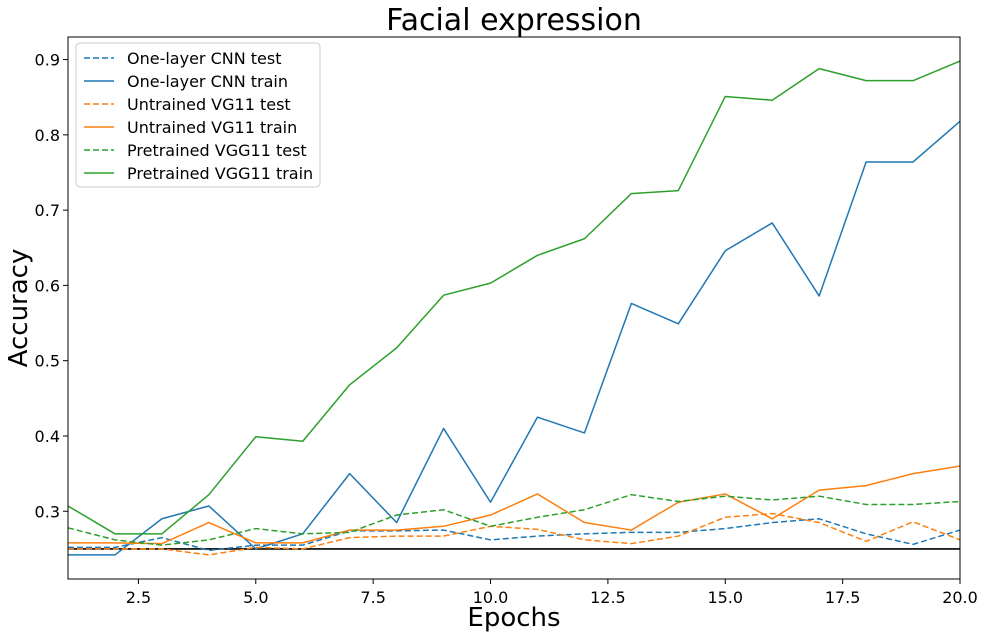 The height and width of the screenshot is (637, 985). I want to click on chart-title: Facial expression, so click(514, 20).